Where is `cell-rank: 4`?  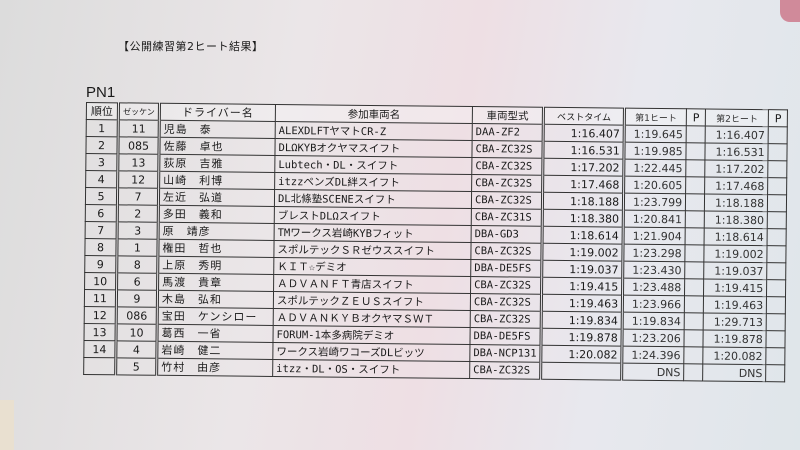 cell-rank: 4 is located at coordinates (101, 179).